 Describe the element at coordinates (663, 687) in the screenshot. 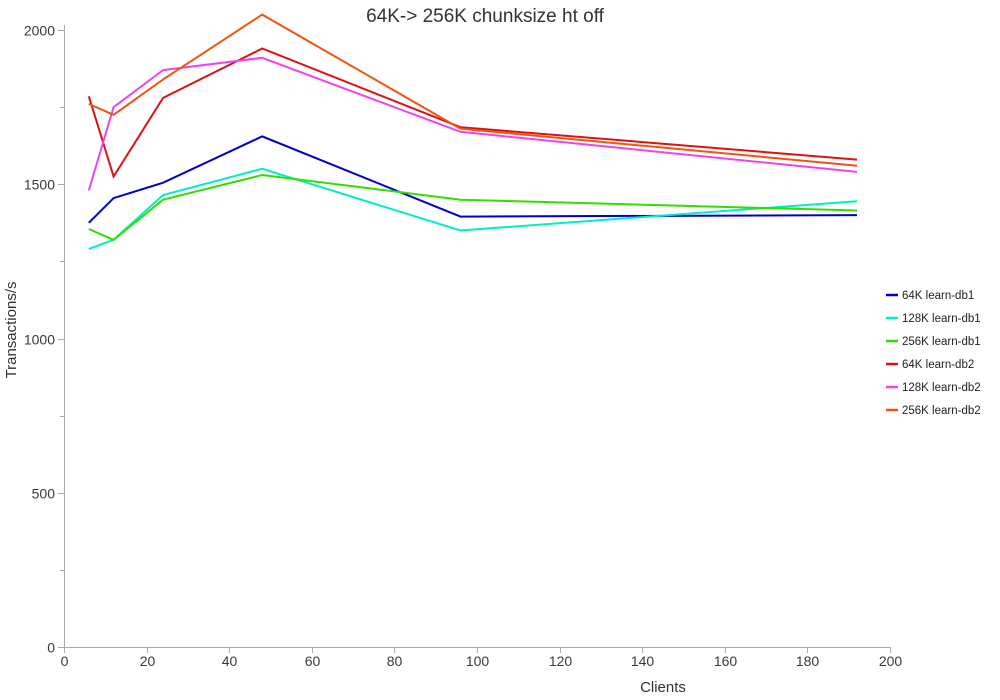

I see `x-axis-label: Clients` at that location.